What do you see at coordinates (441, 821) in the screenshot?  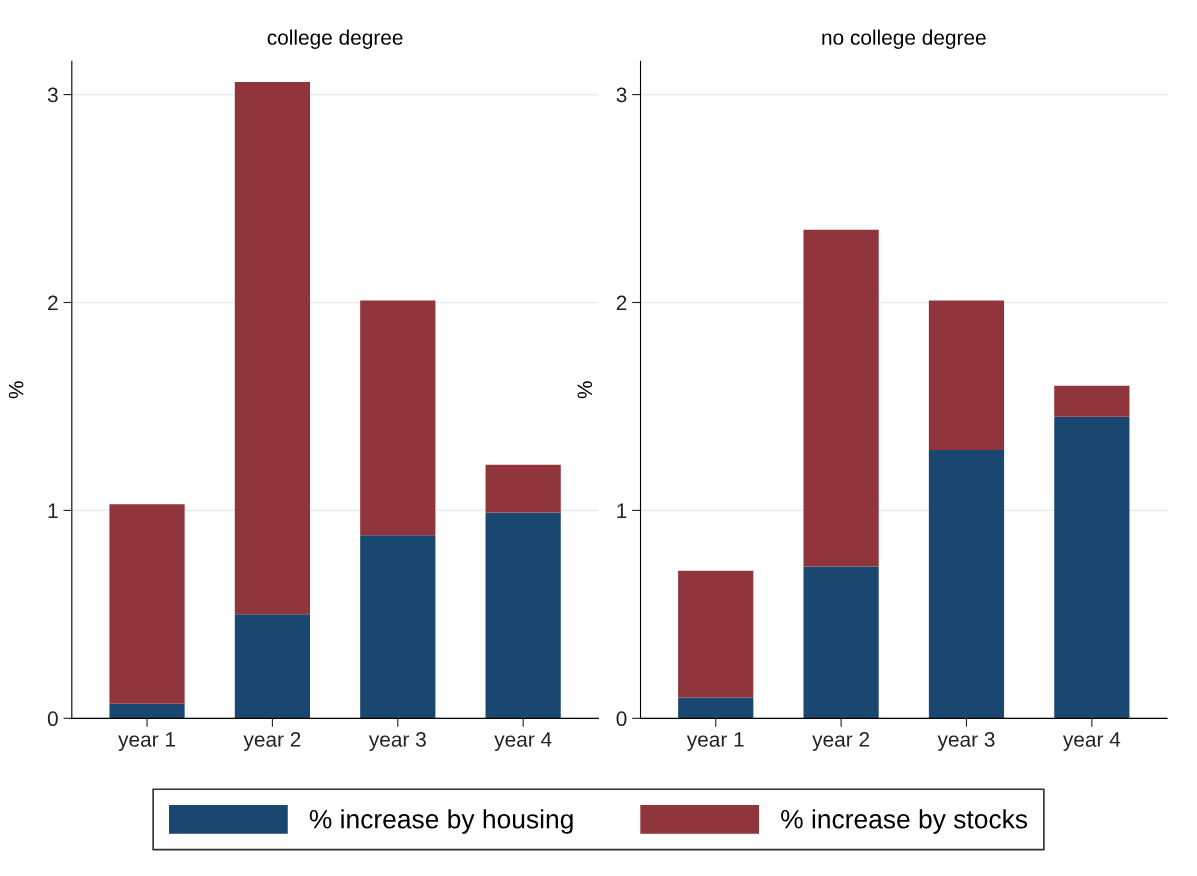 I see `legend-label: % increase by housing` at bounding box center [441, 821].